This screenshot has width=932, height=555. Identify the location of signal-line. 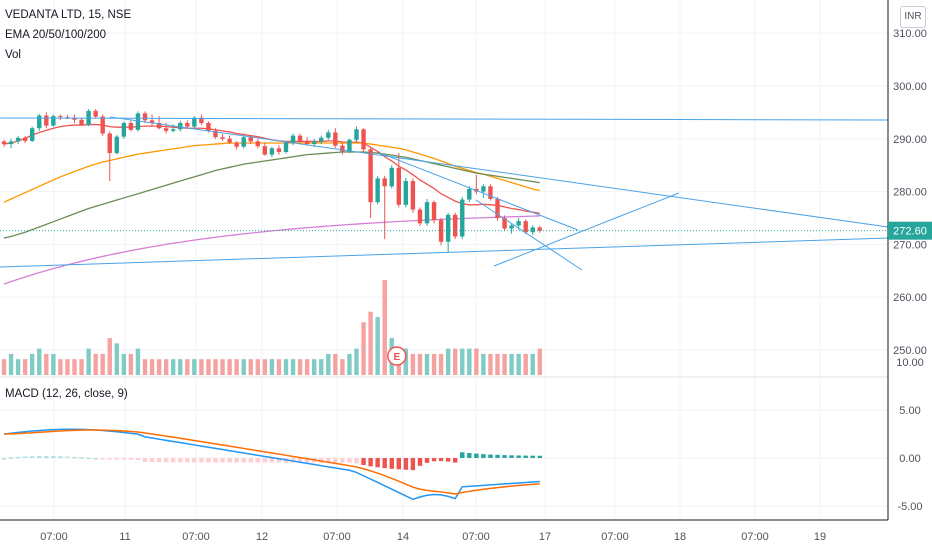
(271, 462).